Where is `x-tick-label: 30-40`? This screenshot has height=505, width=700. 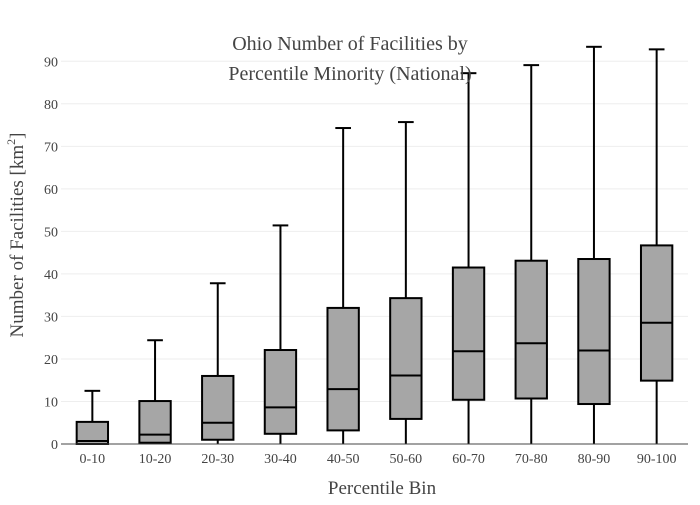 x-tick-label: 30-40 is located at coordinates (280, 459).